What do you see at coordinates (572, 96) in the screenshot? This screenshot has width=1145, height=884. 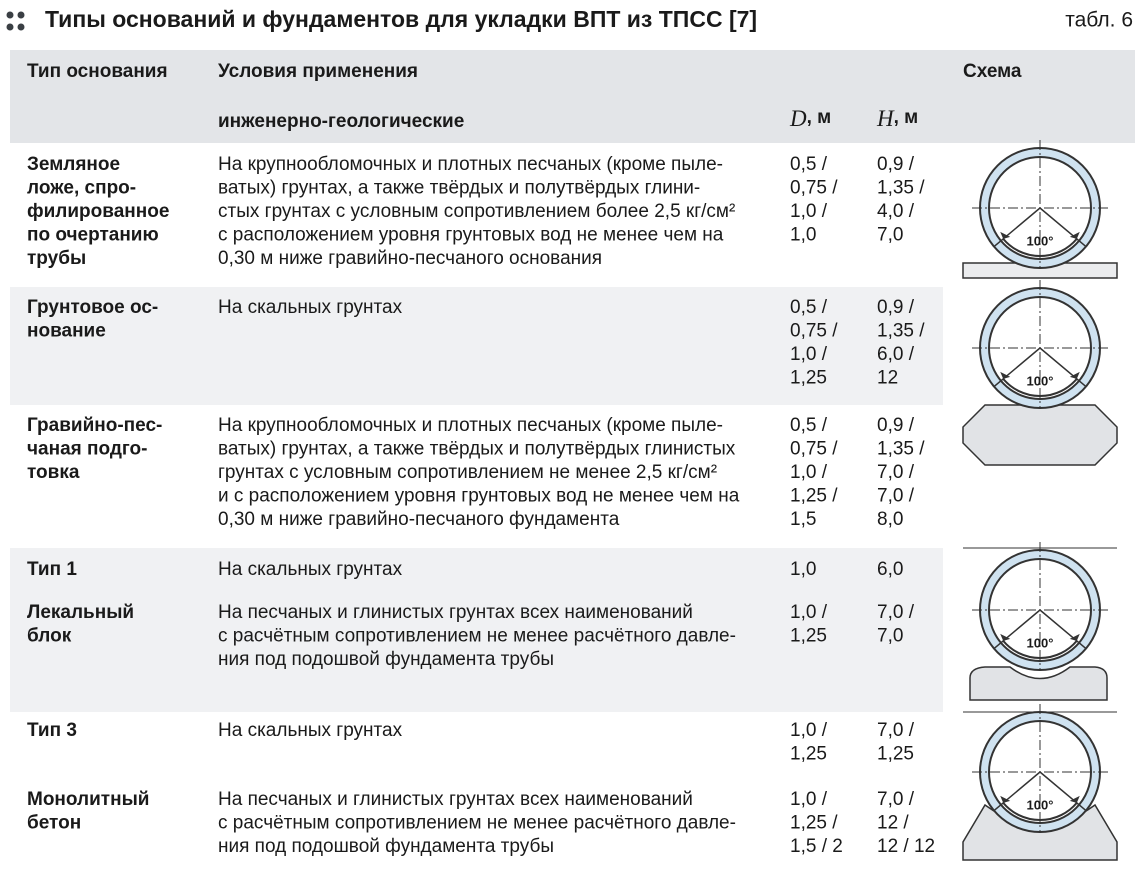 I see `header-bg` at bounding box center [572, 96].